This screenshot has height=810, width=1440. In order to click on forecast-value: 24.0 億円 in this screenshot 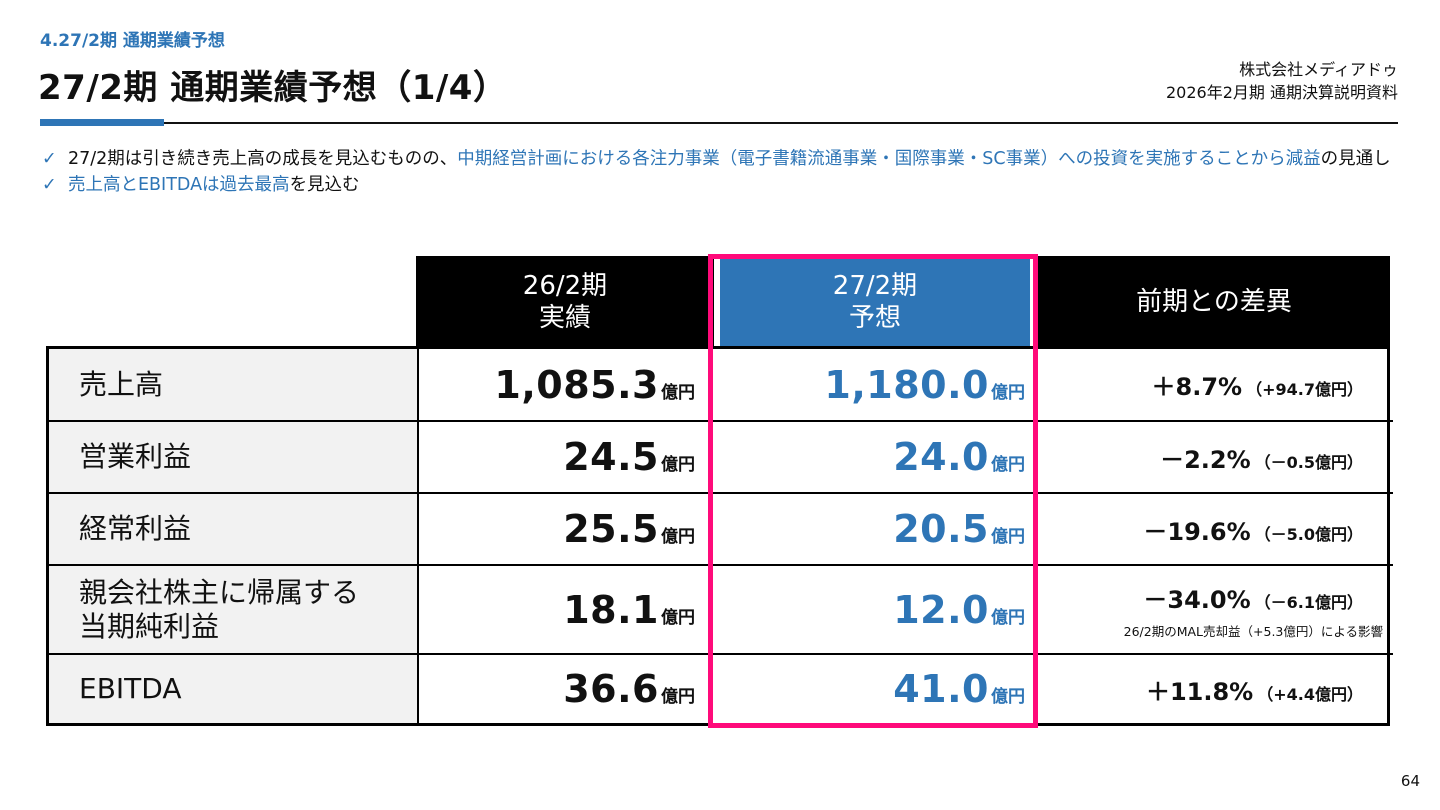, I will do `click(878, 457)`.